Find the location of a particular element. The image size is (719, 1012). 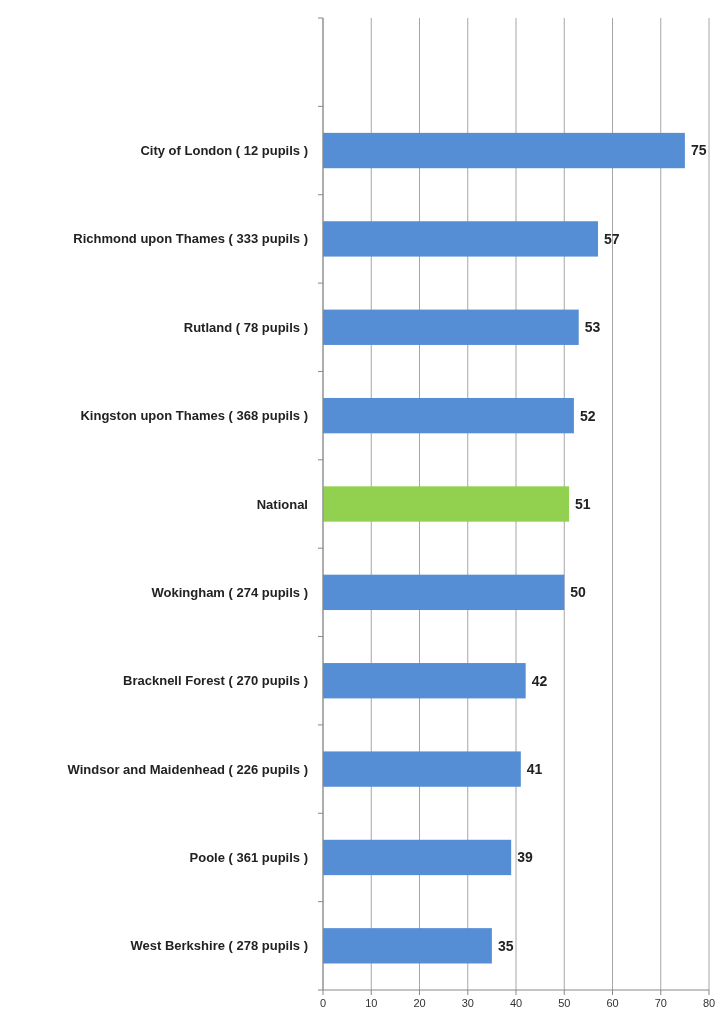

data-label: 42 is located at coordinates (539, 680).